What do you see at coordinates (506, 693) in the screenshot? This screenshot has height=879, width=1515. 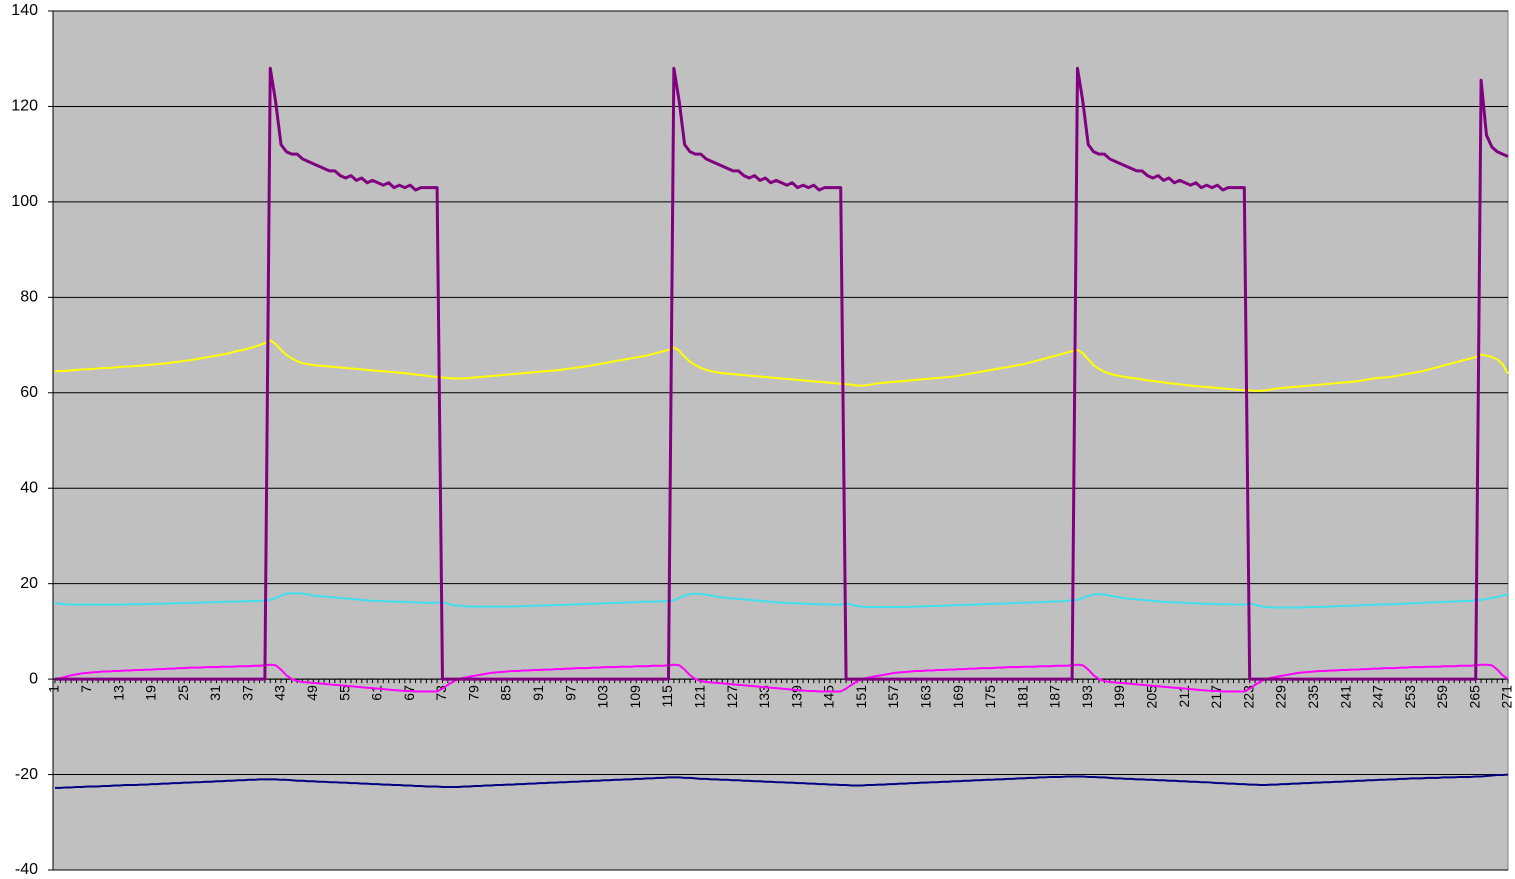 I see `x-tick-label: 85` at bounding box center [506, 693].